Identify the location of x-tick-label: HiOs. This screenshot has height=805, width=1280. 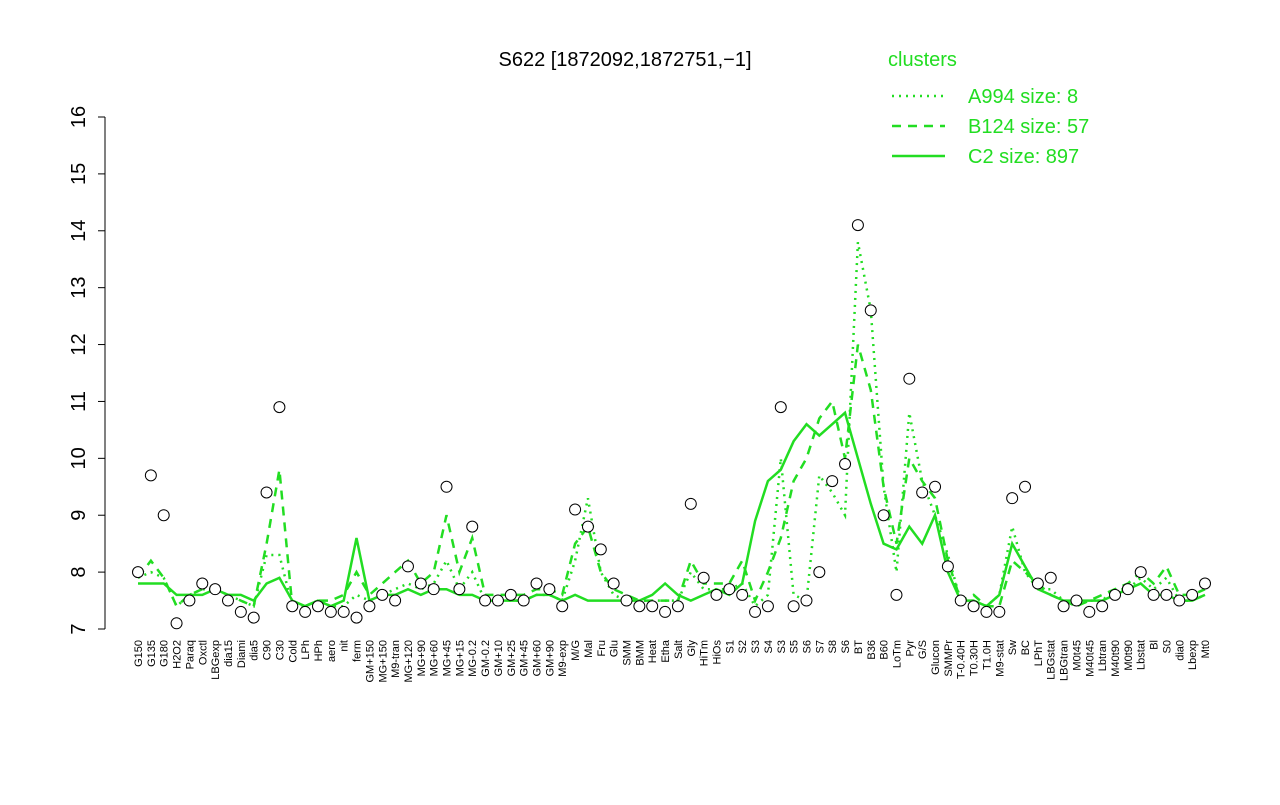
(717, 652).